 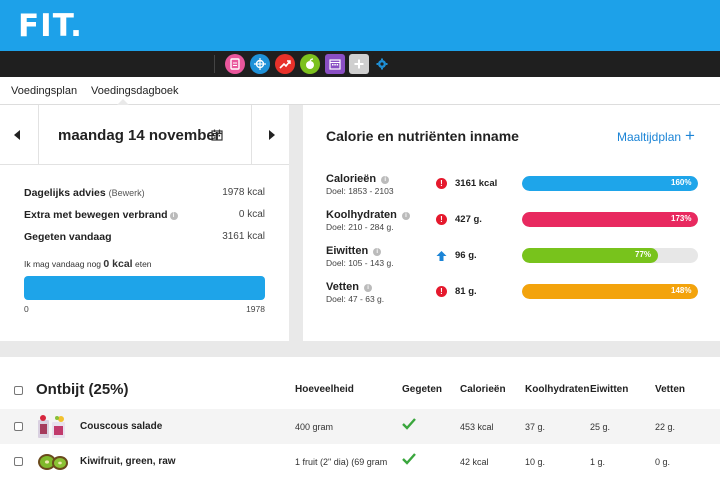 I want to click on nutrient-progress-bar: 148%, so click(x=610, y=291).